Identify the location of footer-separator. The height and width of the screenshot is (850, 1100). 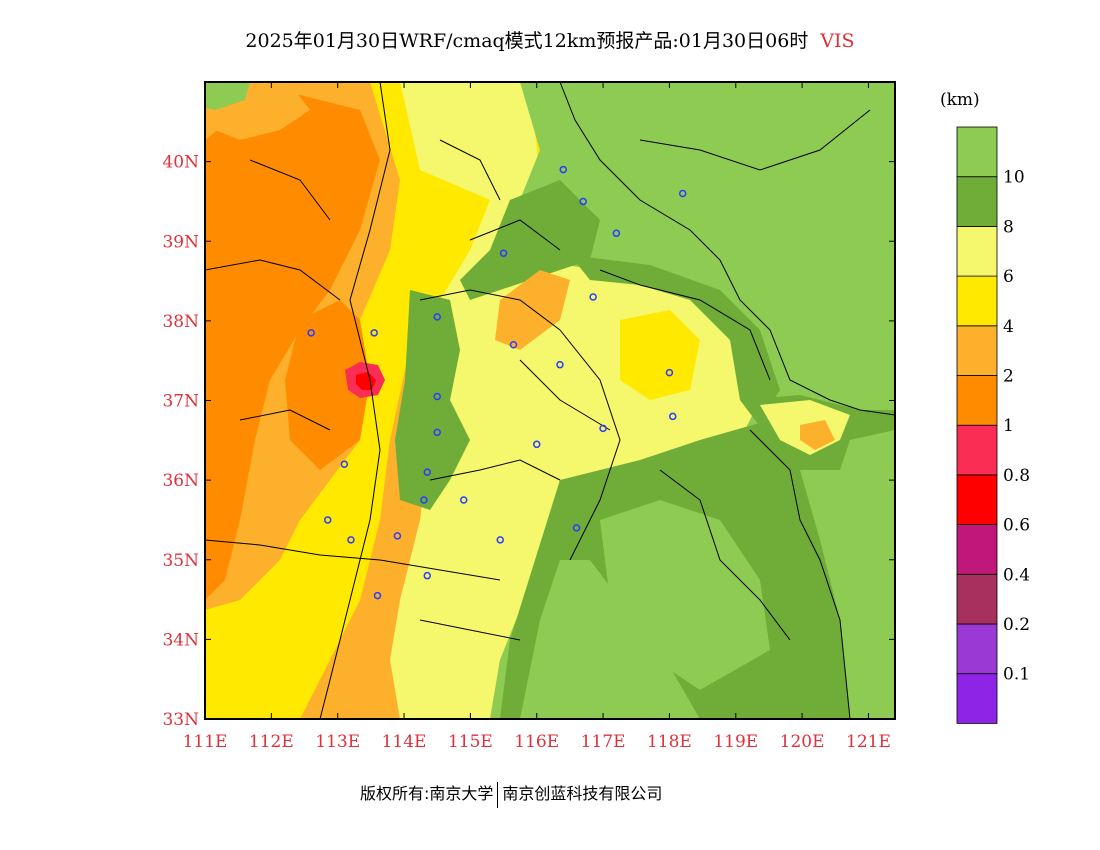
(498, 794).